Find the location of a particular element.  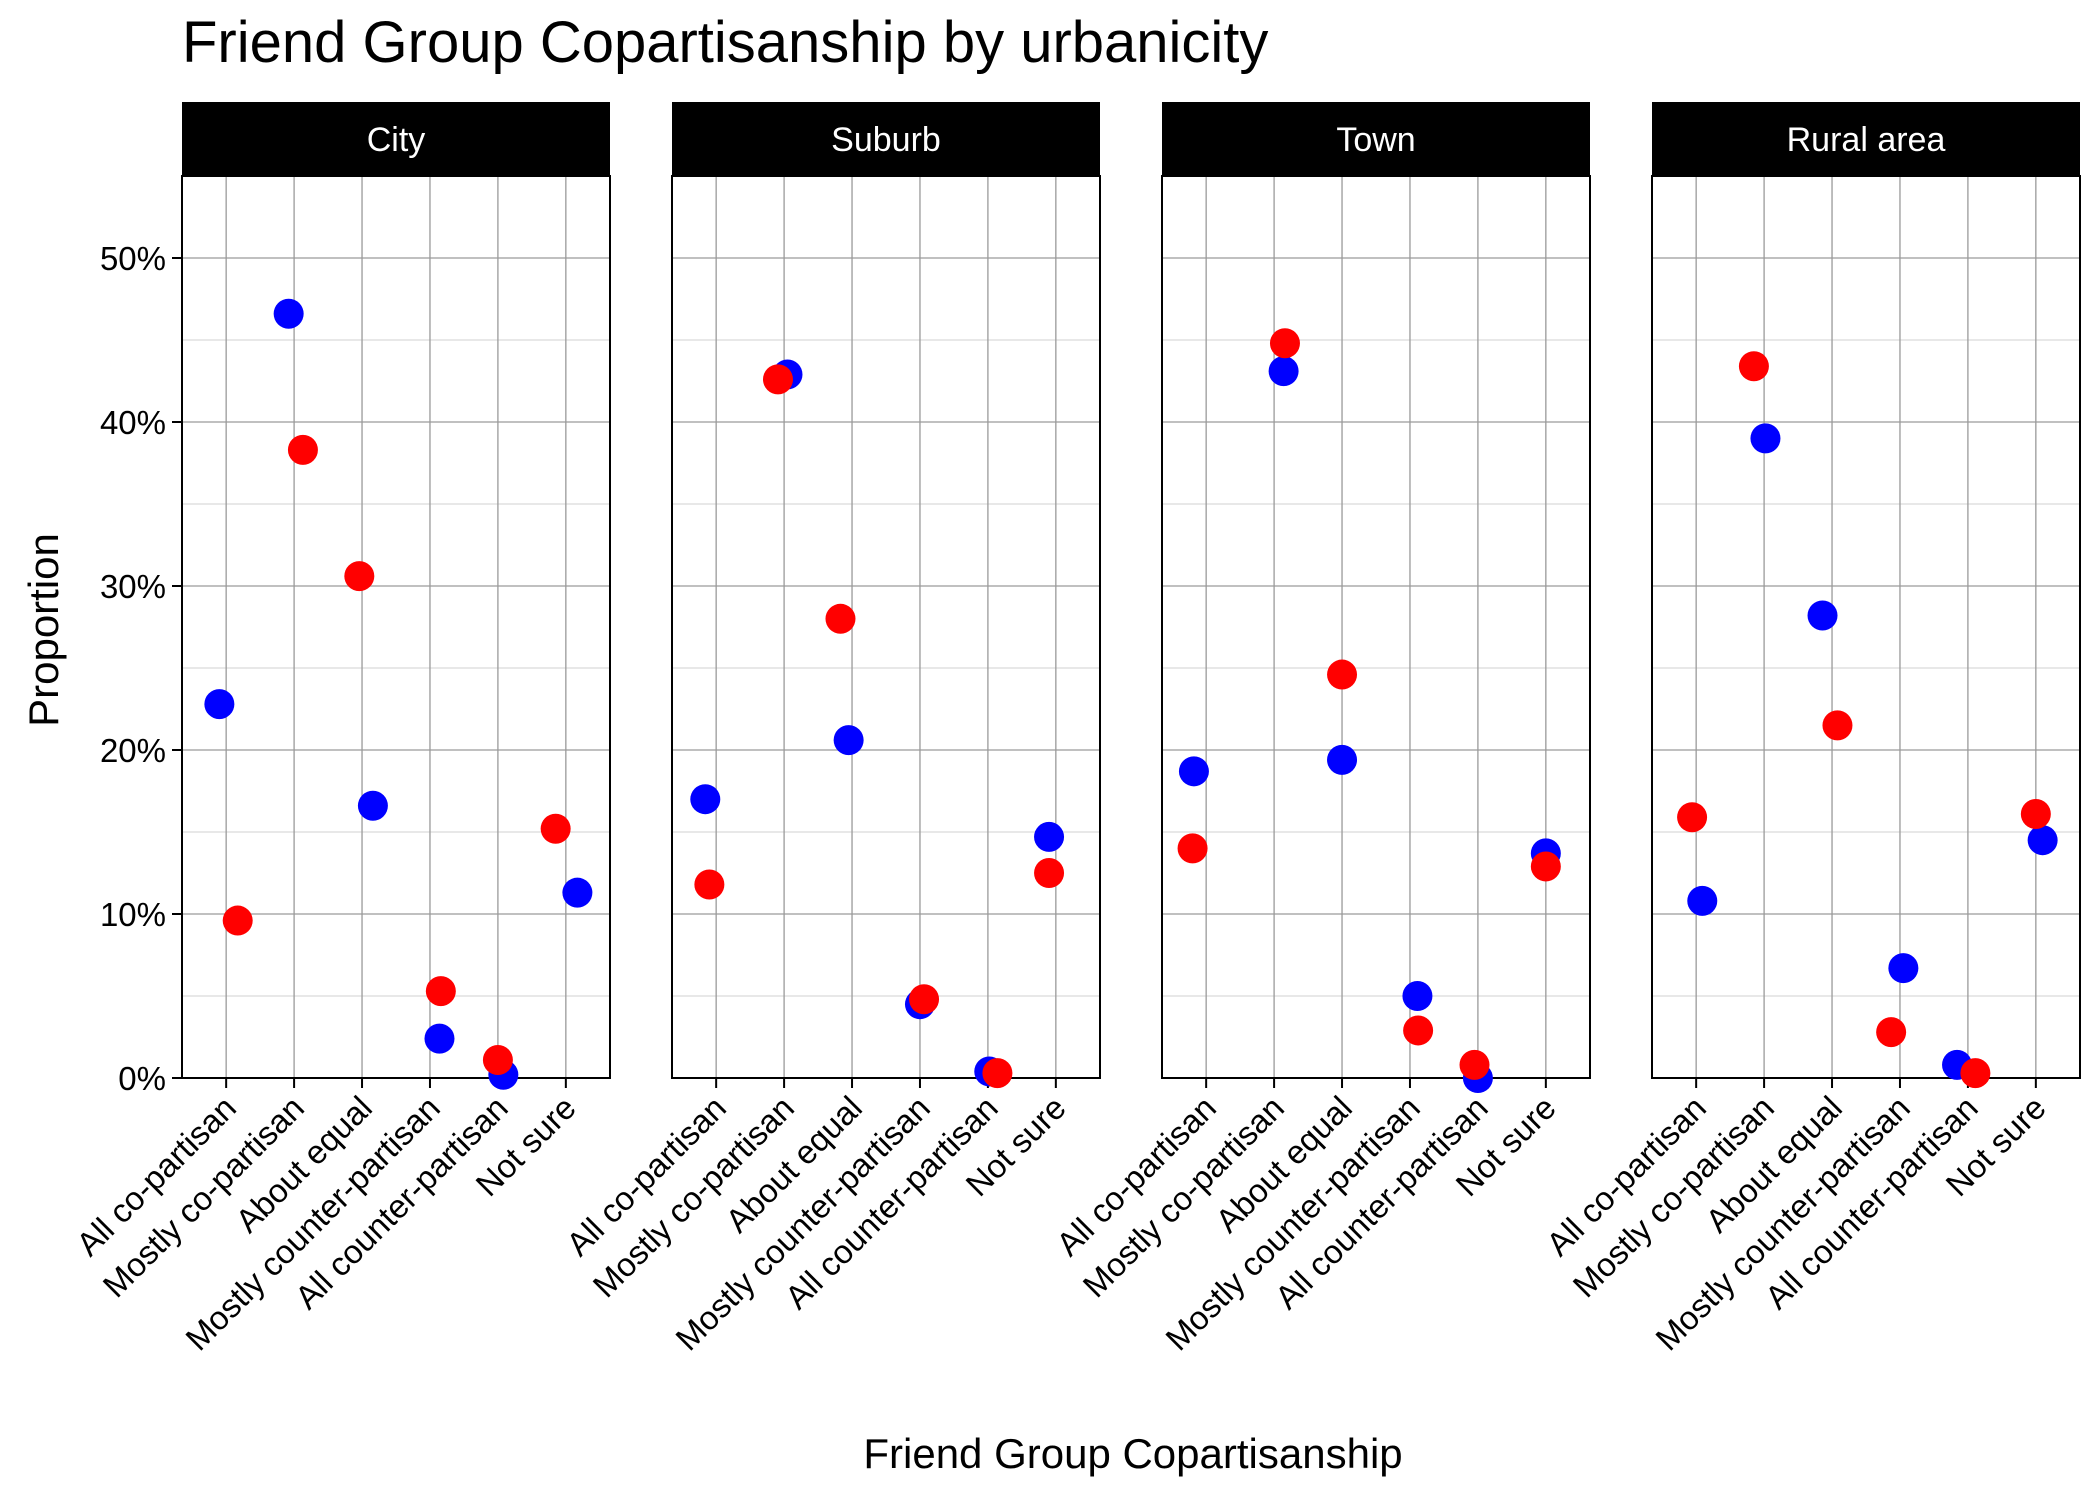

y-tick-label: 0% is located at coordinates (142, 1078).